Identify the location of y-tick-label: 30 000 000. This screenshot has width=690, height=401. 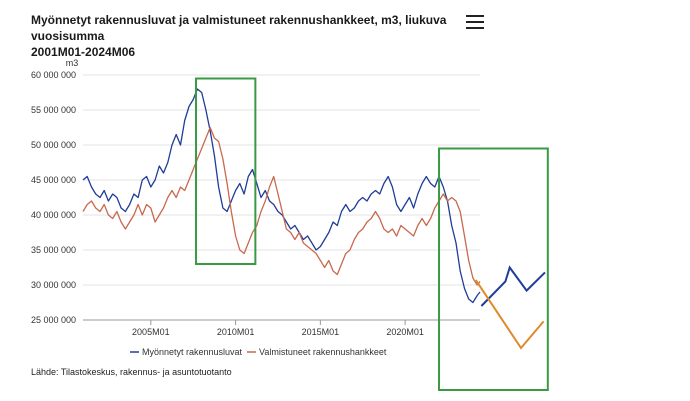
(53, 285).